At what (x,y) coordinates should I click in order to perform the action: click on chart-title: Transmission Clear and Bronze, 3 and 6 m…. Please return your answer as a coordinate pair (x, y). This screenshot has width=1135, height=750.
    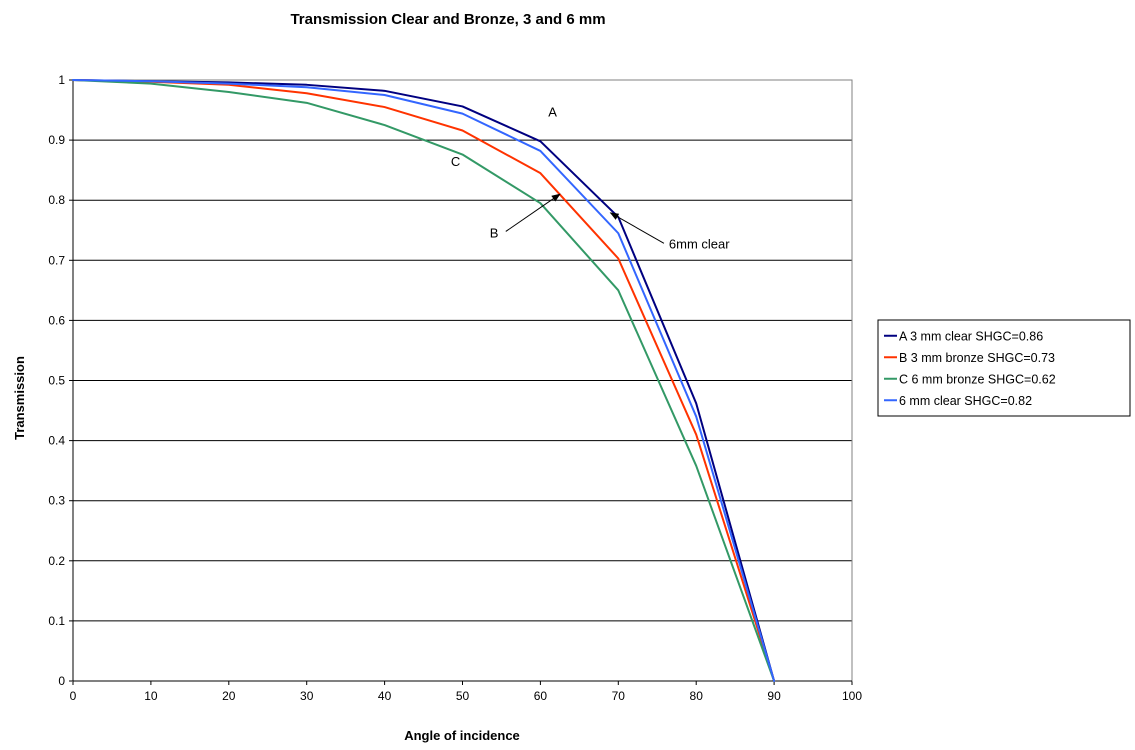
    Looking at the image, I should click on (447, 19).